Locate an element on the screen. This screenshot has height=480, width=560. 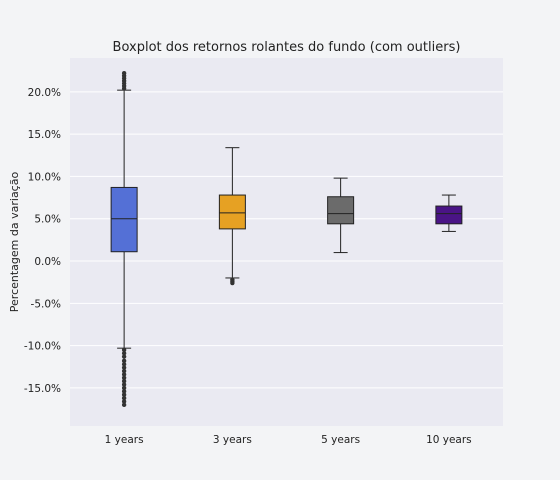
y-tick-label: 0.0% is located at coordinates (47, 262).